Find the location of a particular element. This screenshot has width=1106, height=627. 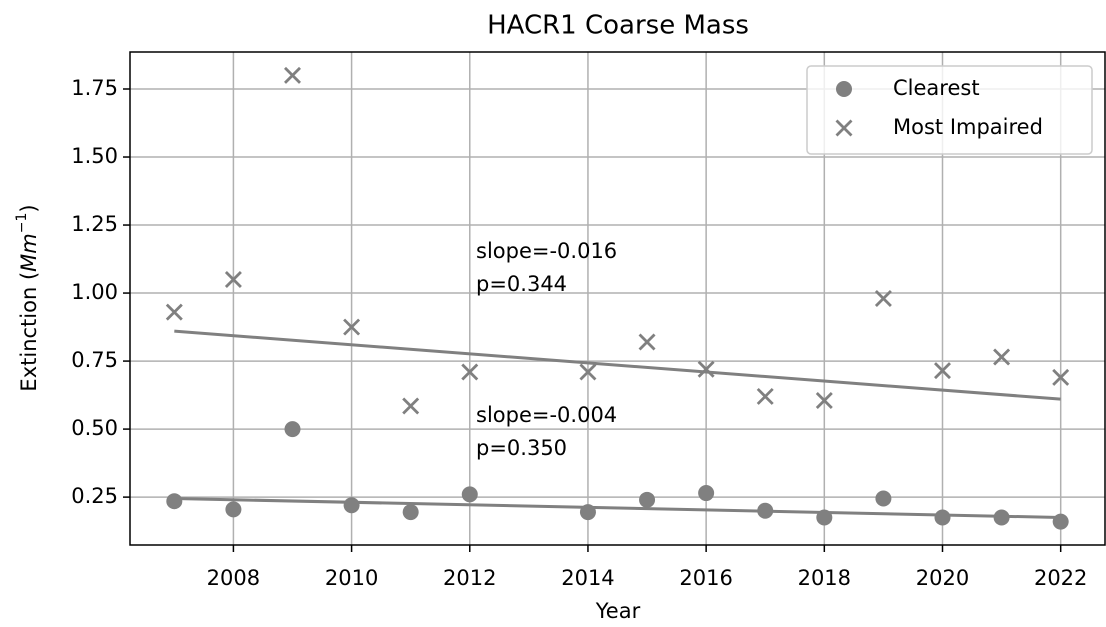

y-label-part: −1 is located at coordinates (22, 223).